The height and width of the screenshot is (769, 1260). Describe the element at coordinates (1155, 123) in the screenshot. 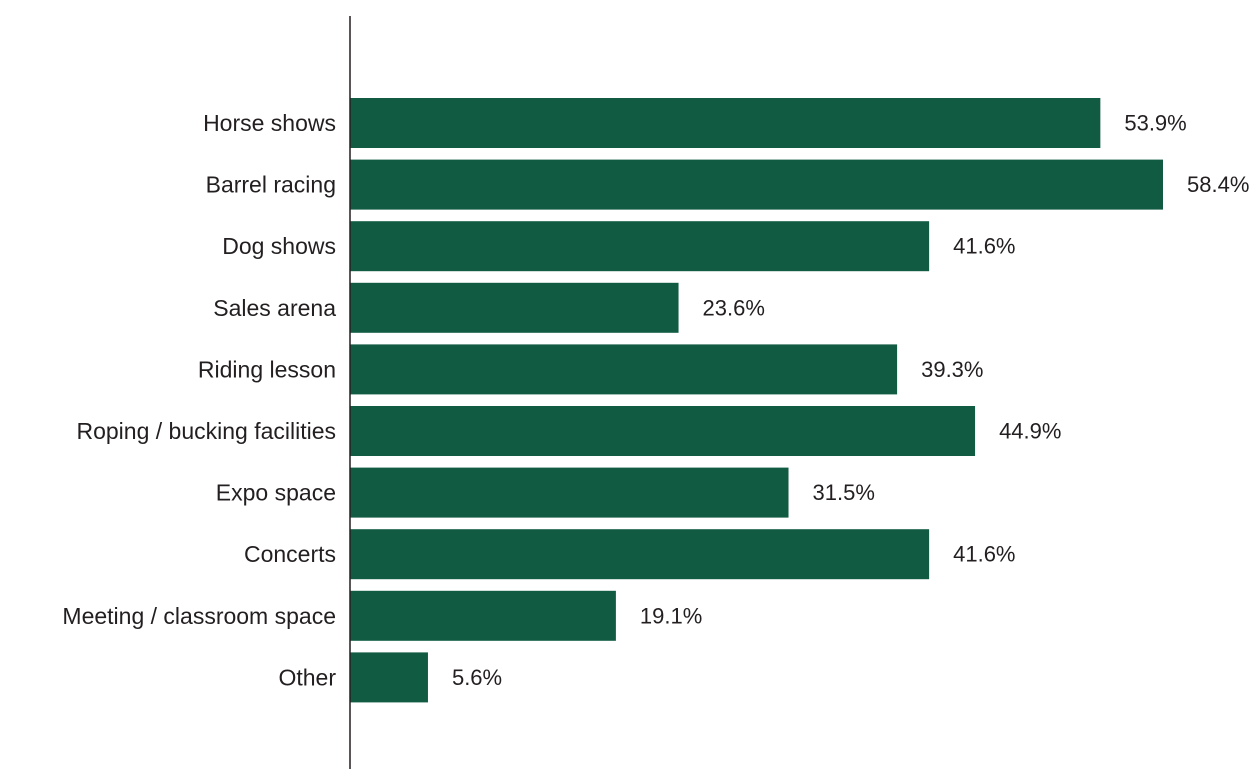

I see `value-label: 53.9%` at that location.